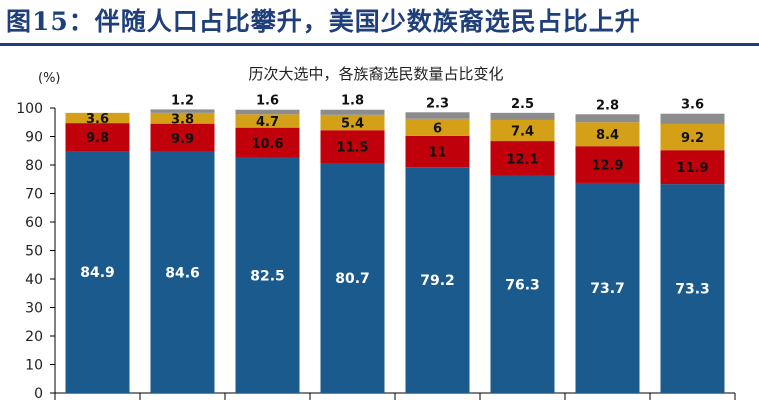 The width and height of the screenshot is (759, 400). I want to click on data-label: 84.9, so click(97, 273).